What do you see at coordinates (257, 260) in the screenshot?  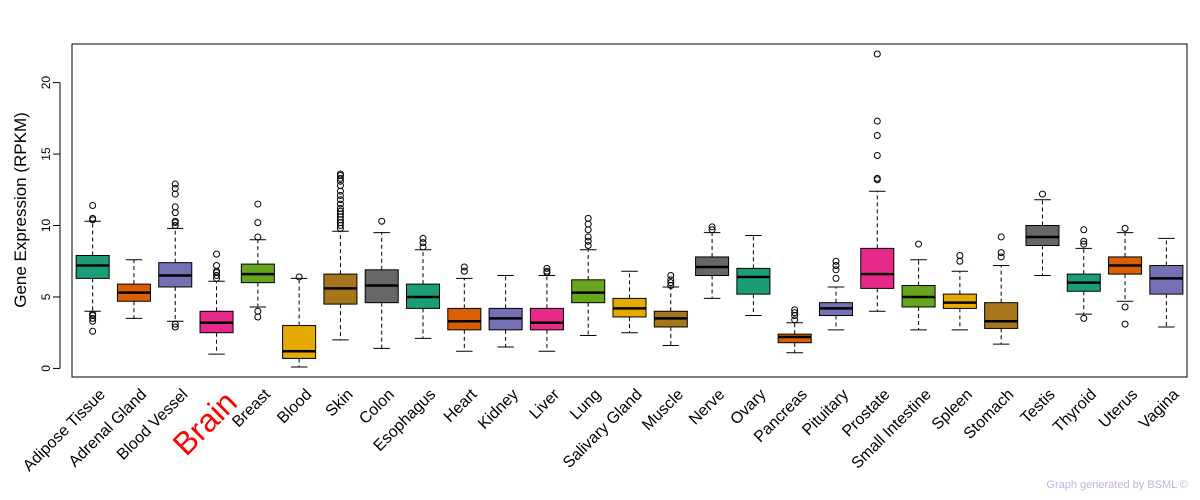 I see `box-breast` at bounding box center [257, 260].